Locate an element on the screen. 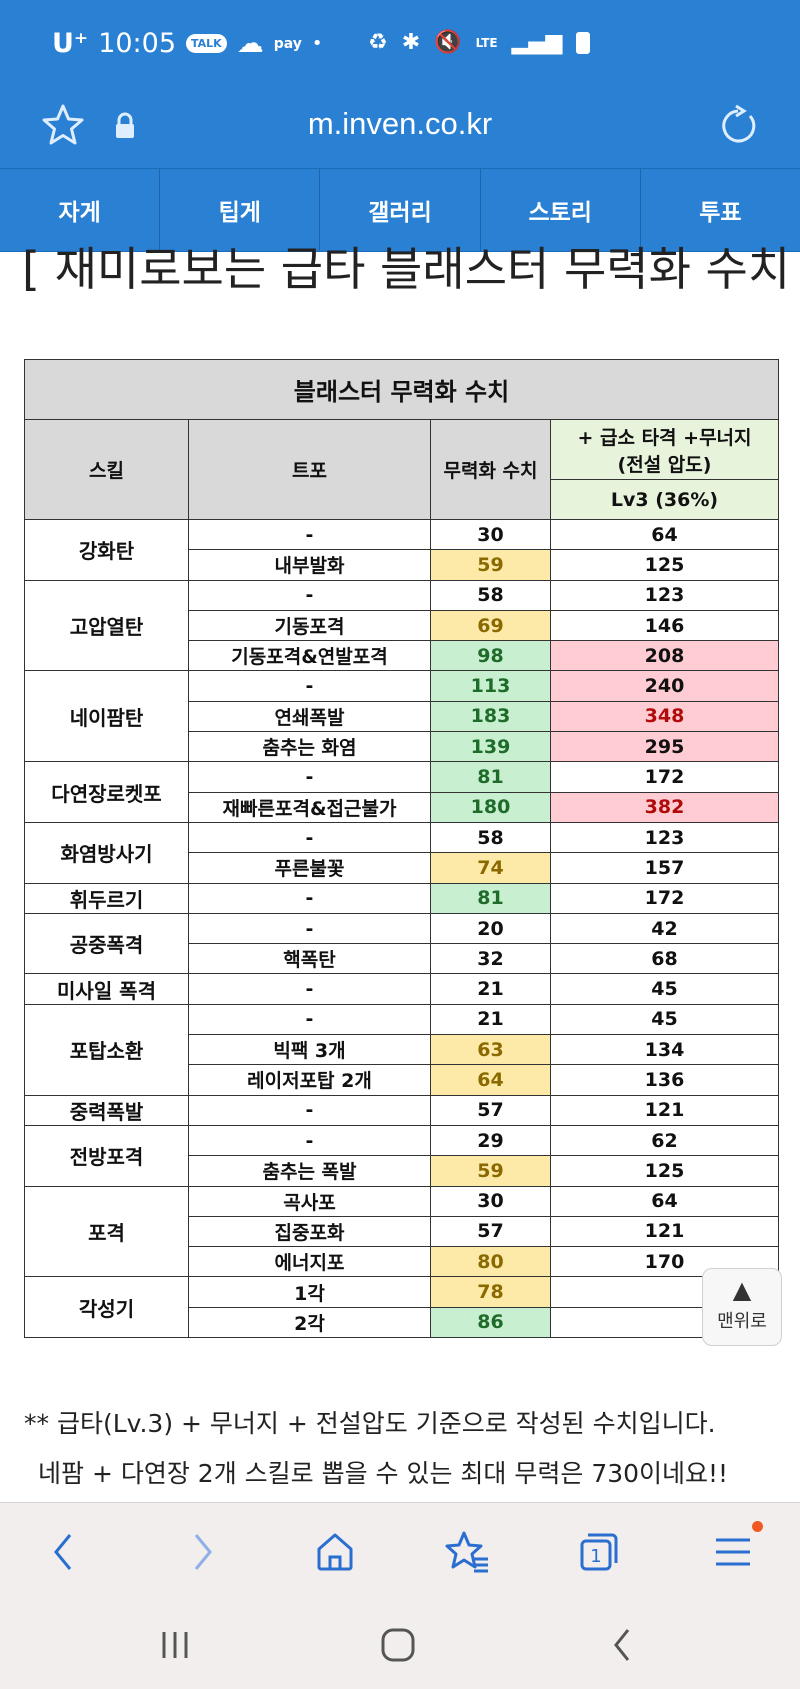  status-bar: U⁺ 10:05 TALK ☁ pay • ♻ ✱ 🔇 LTE ▂▄▆ is located at coordinates (400, 44).